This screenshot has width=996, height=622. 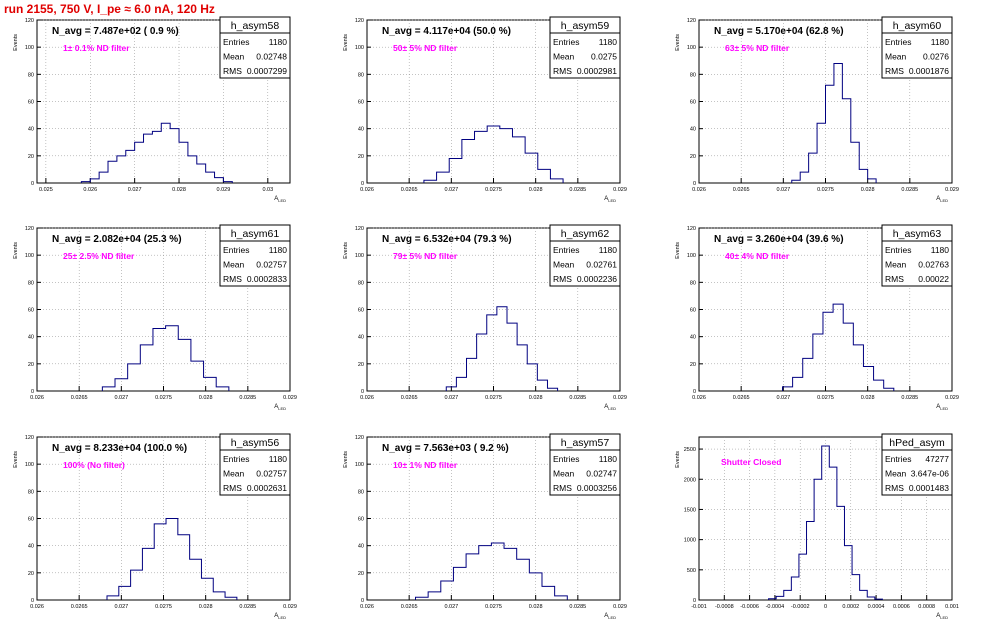 What do you see at coordinates (724, 607) in the screenshot?
I see `x-tick-label: -0.0008` at bounding box center [724, 607].